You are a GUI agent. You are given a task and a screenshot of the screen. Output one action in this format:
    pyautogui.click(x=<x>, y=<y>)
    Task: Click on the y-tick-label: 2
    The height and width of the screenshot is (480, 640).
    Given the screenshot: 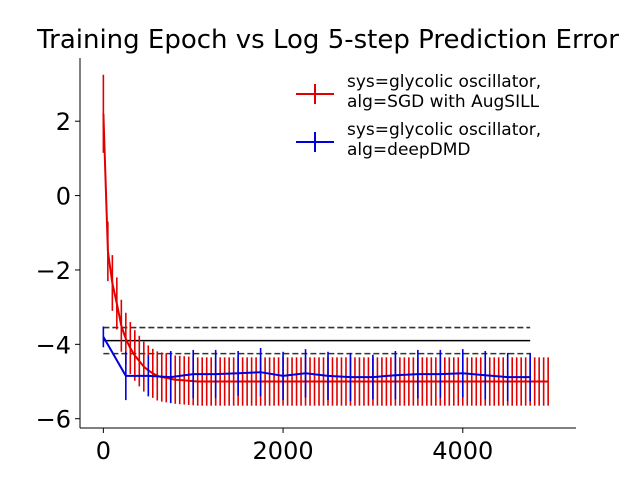 What is the action you would take?
    pyautogui.click(x=63, y=122)
    